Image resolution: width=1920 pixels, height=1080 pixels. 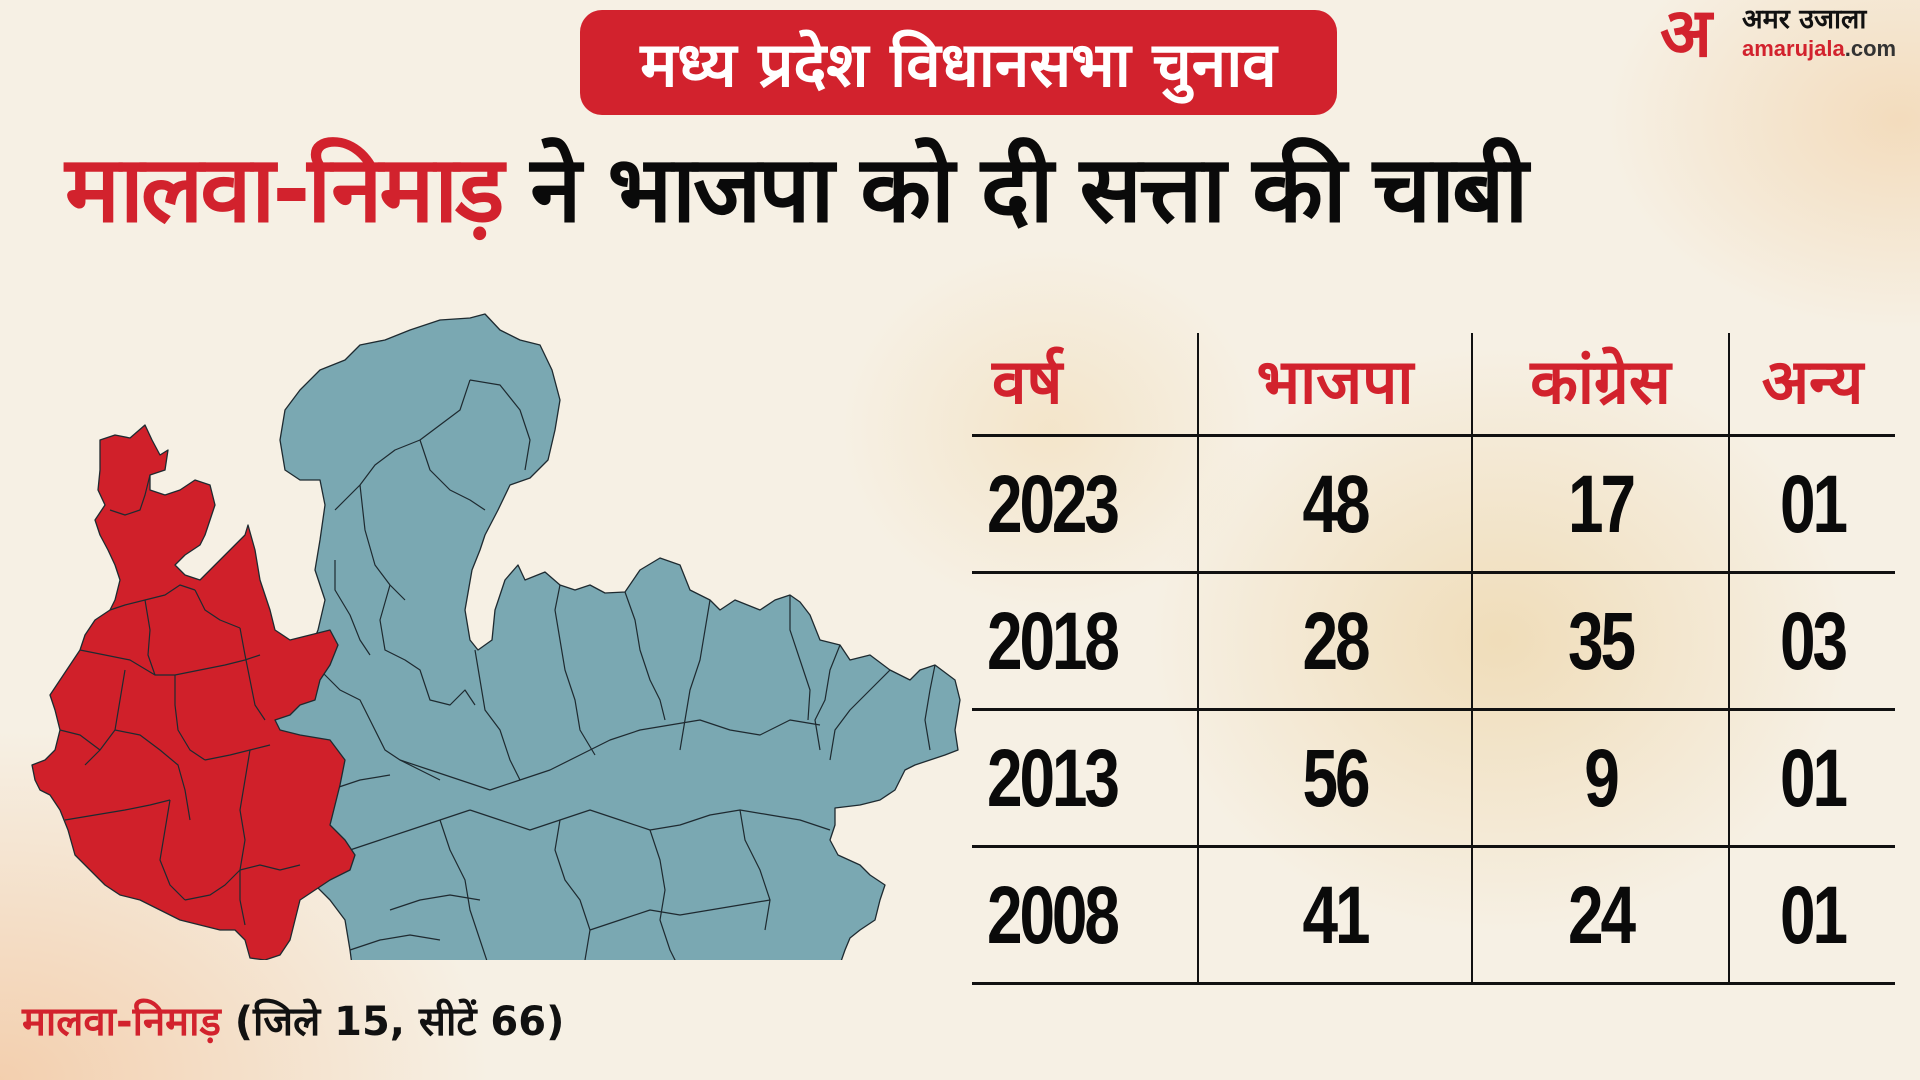 I want to click on table-header: वर्ष भाजपा कांग्रेस अन्य, so click(x=1433, y=382).